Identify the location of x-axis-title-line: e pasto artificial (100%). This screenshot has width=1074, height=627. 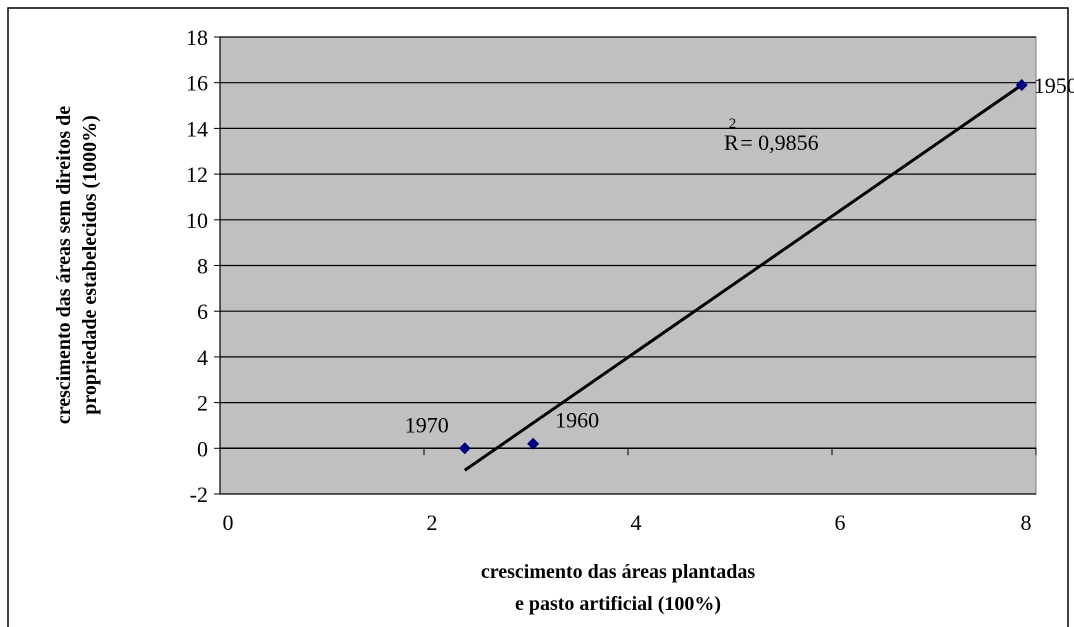
(618, 604).